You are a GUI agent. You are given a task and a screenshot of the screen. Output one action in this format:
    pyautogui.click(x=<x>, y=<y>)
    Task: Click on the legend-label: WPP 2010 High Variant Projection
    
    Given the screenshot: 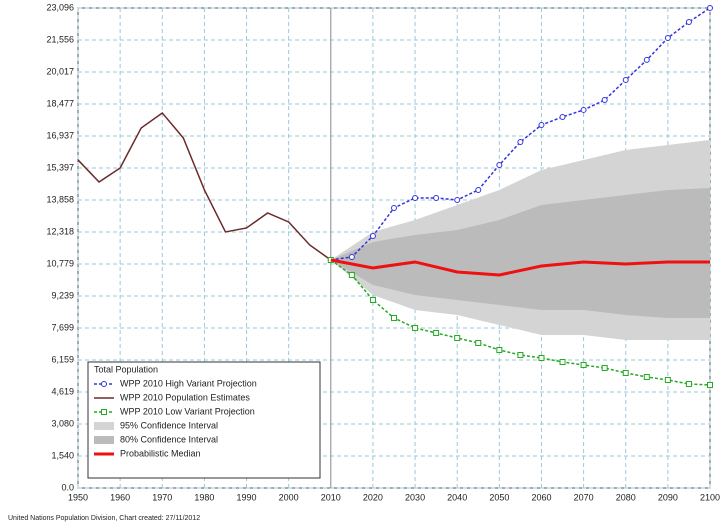 What is the action you would take?
    pyautogui.click(x=188, y=383)
    